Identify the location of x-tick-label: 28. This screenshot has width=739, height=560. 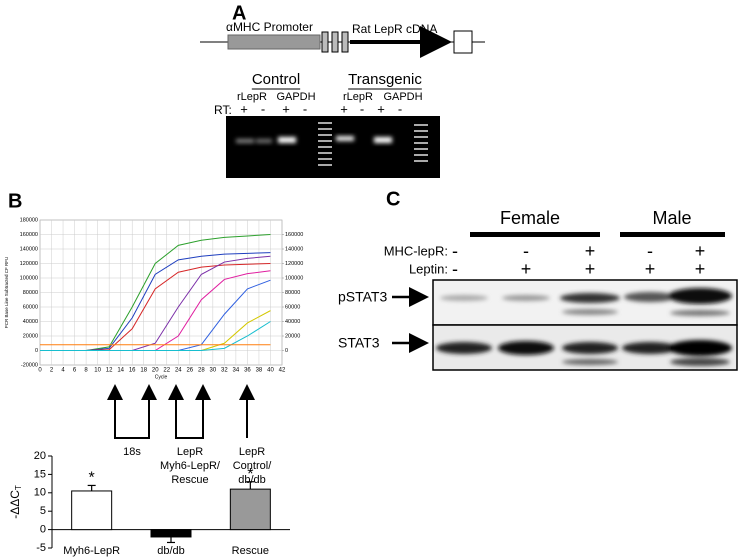
(201, 371).